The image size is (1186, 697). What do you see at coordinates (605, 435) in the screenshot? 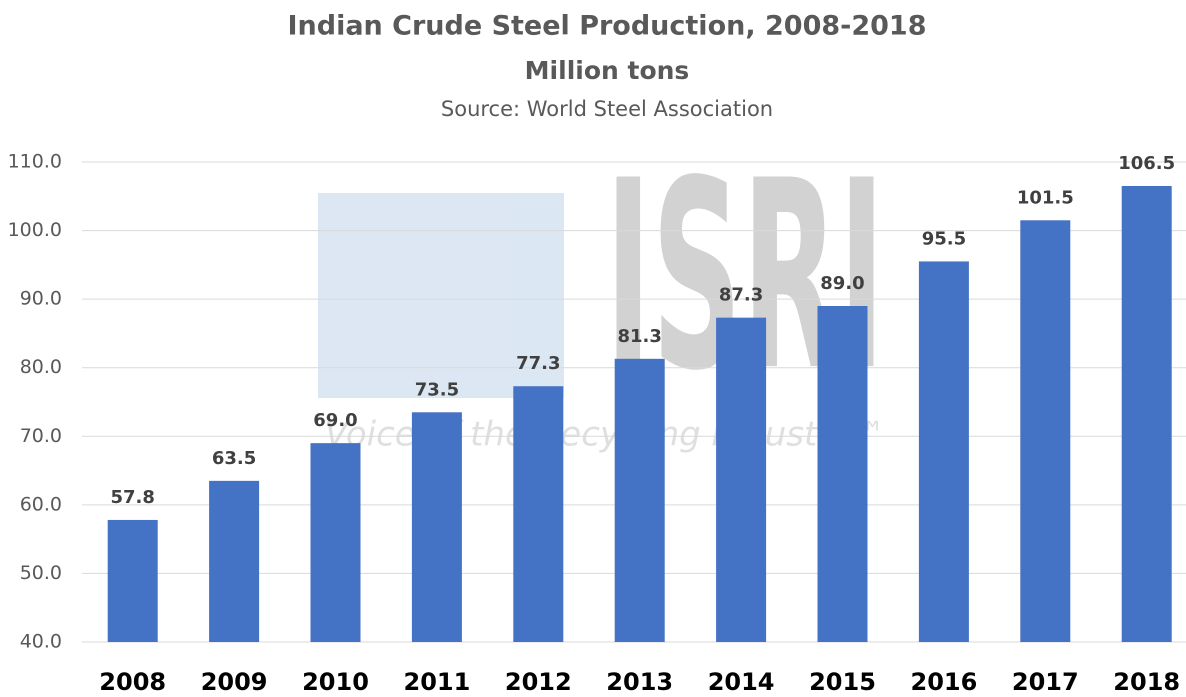
I see `watermark-tagline: Voice of the Recycling Industry™` at bounding box center [605, 435].